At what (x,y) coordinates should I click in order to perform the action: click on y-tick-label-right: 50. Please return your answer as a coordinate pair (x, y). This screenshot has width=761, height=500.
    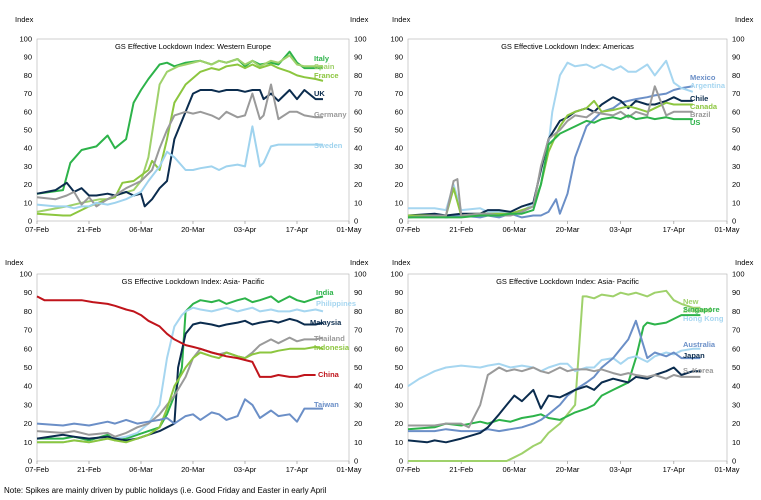
    Looking at the image, I should click on (736, 130).